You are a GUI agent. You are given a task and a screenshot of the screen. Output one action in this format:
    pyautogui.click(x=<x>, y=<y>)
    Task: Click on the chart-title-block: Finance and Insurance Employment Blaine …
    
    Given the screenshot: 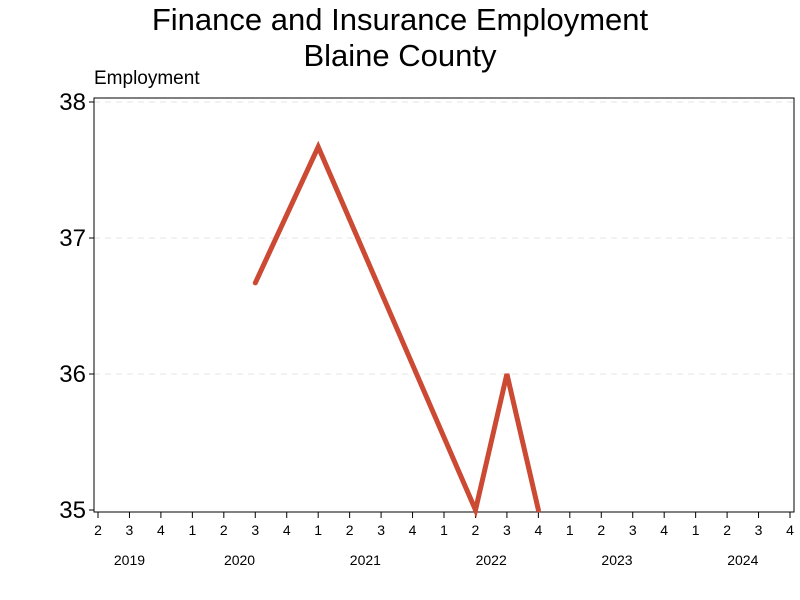 What is the action you would take?
    pyautogui.click(x=400, y=38)
    